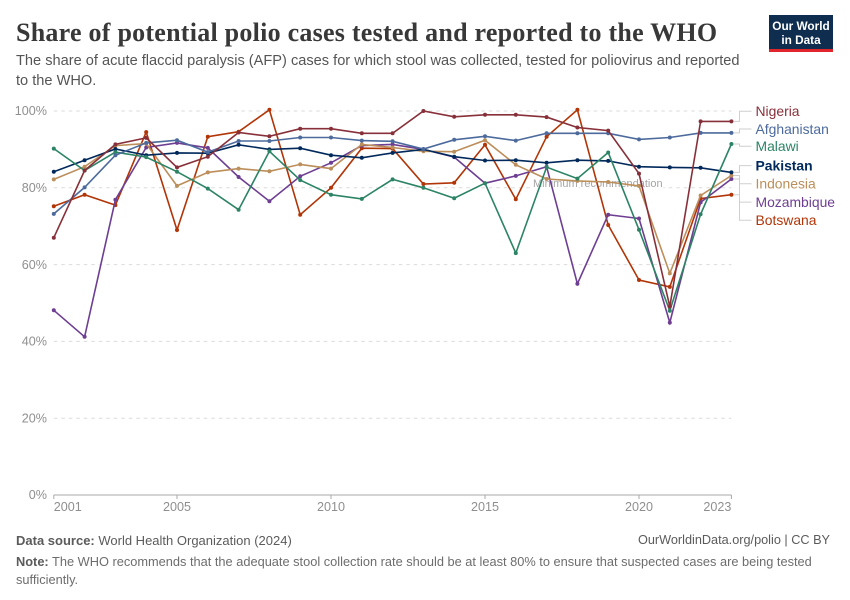  Describe the element at coordinates (34, 265) in the screenshot. I see `svg-text: 60%` at that location.